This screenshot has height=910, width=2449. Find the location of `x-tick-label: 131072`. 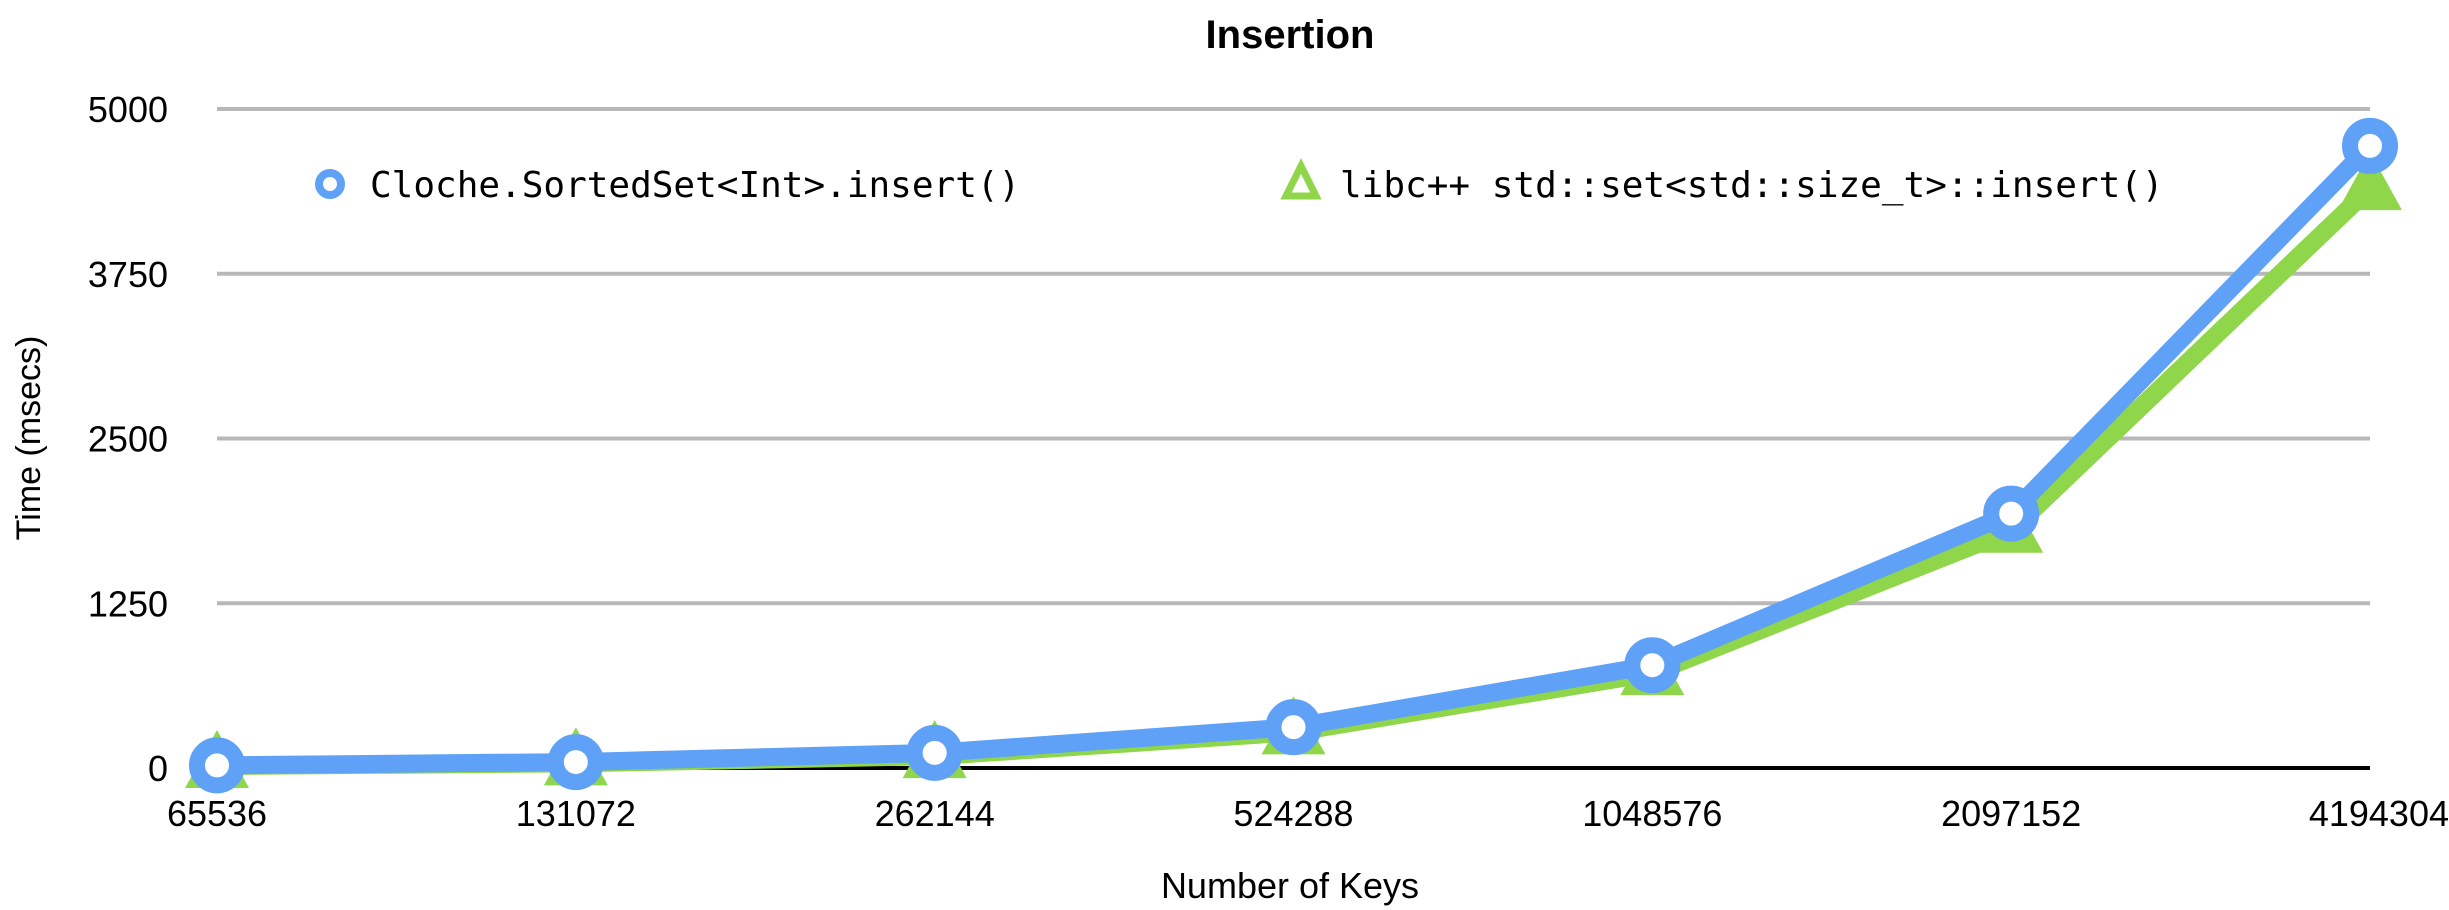

x-tick-label: 131072 is located at coordinates (576, 813).